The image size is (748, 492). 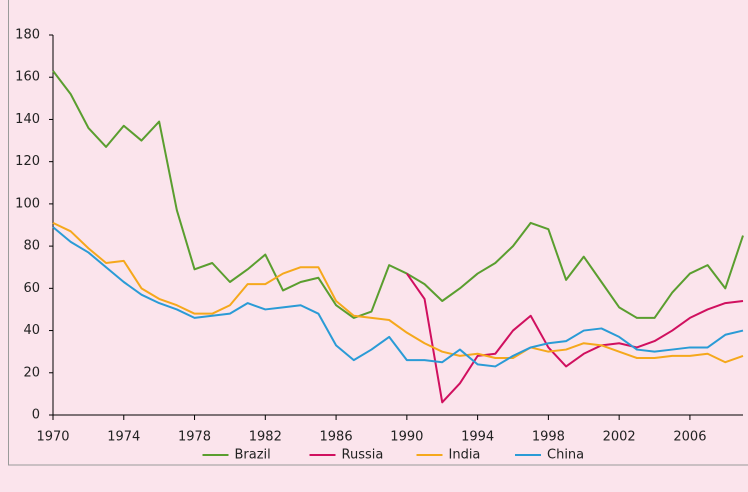 What do you see at coordinates (253, 455) in the screenshot?
I see `legend-label: Brazil` at bounding box center [253, 455].